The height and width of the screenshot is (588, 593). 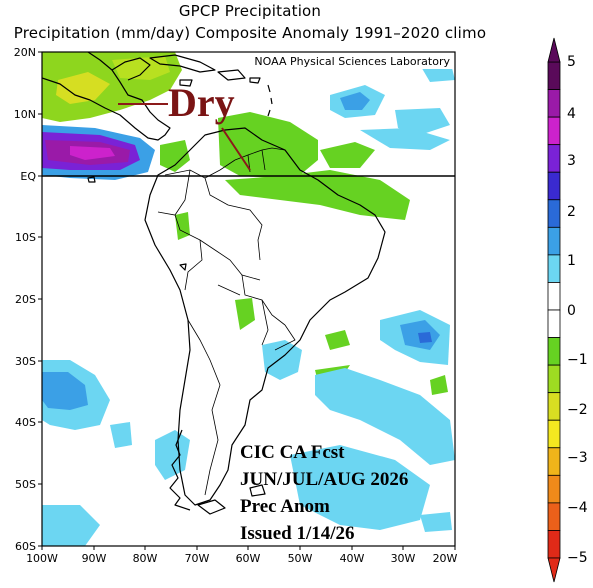 What do you see at coordinates (297, 533) in the screenshot?
I see `forecast-line: Issued 1/14/26` at bounding box center [297, 533].